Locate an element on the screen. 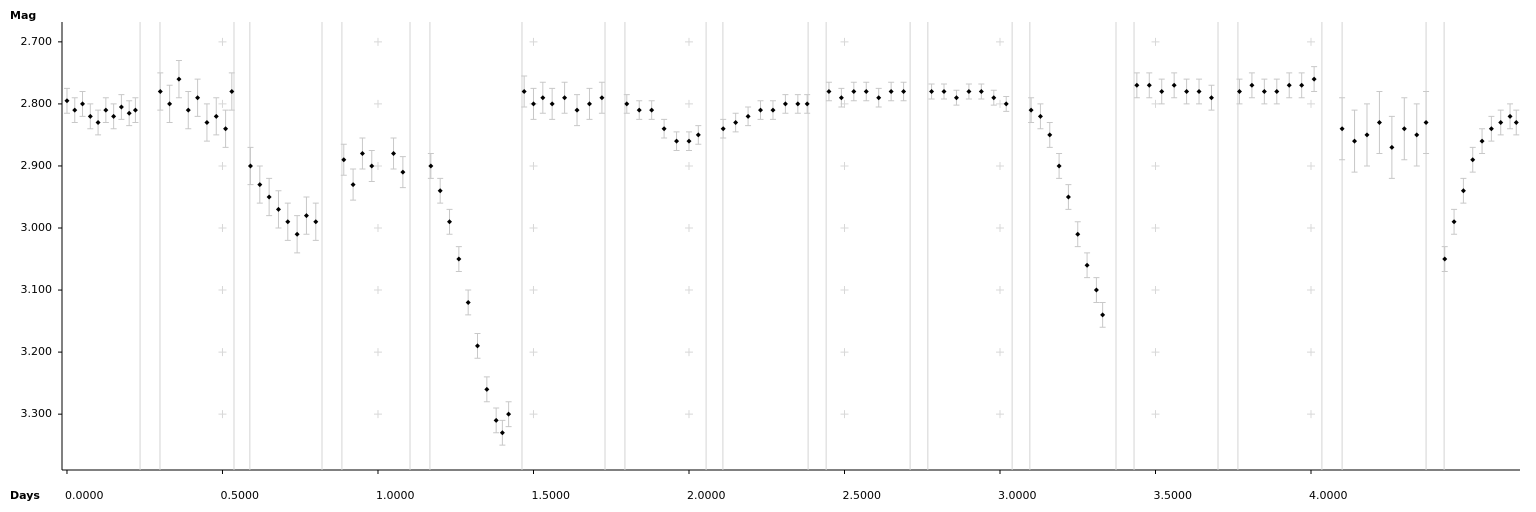 This screenshot has width=1536, height=512. x-tick-label: 3.5000 is located at coordinates (1173, 495).